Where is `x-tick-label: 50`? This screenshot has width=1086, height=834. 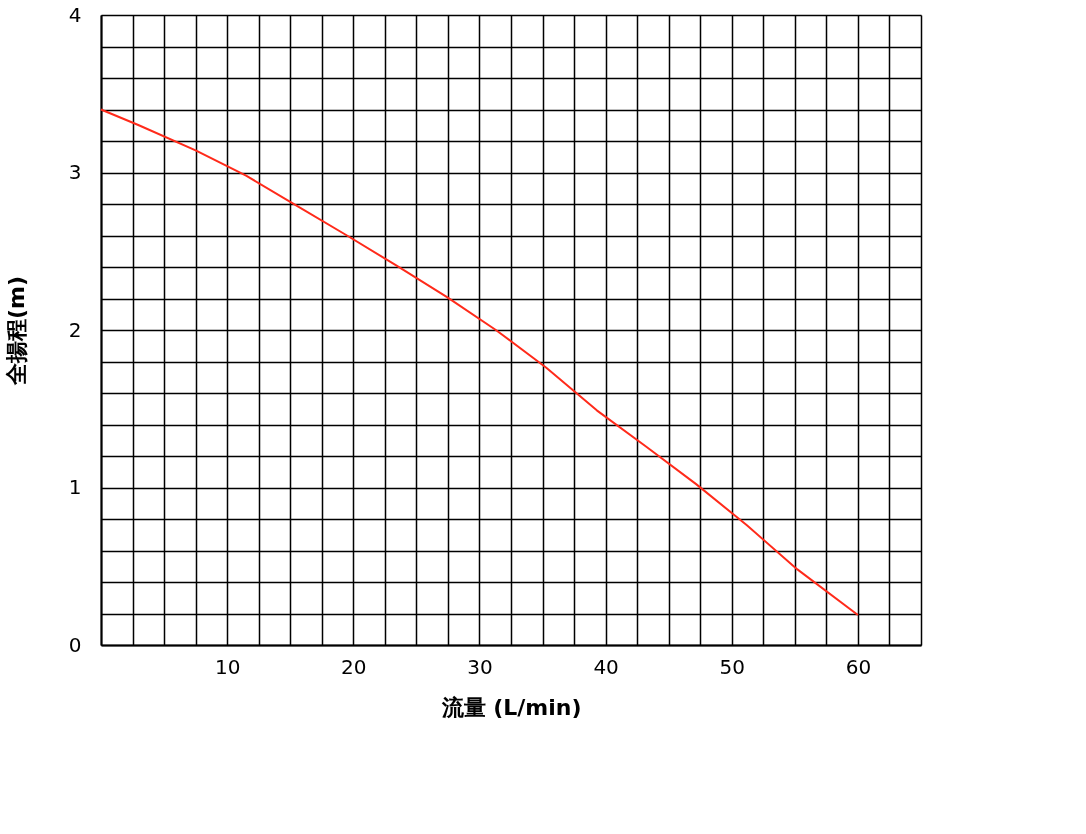 x-tick-label: 50 is located at coordinates (732, 666).